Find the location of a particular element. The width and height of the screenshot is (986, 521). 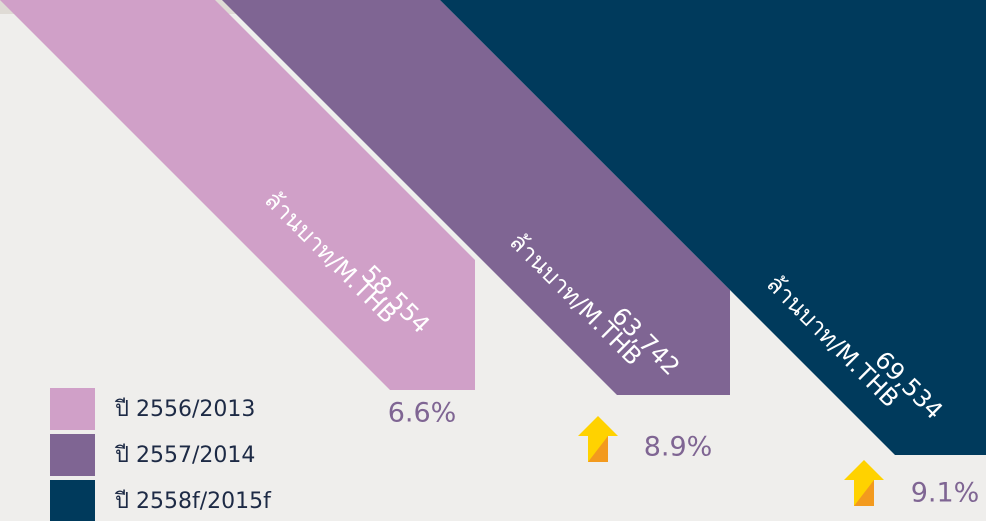

legend-label: ปี 2557/2014 is located at coordinates (185, 455).